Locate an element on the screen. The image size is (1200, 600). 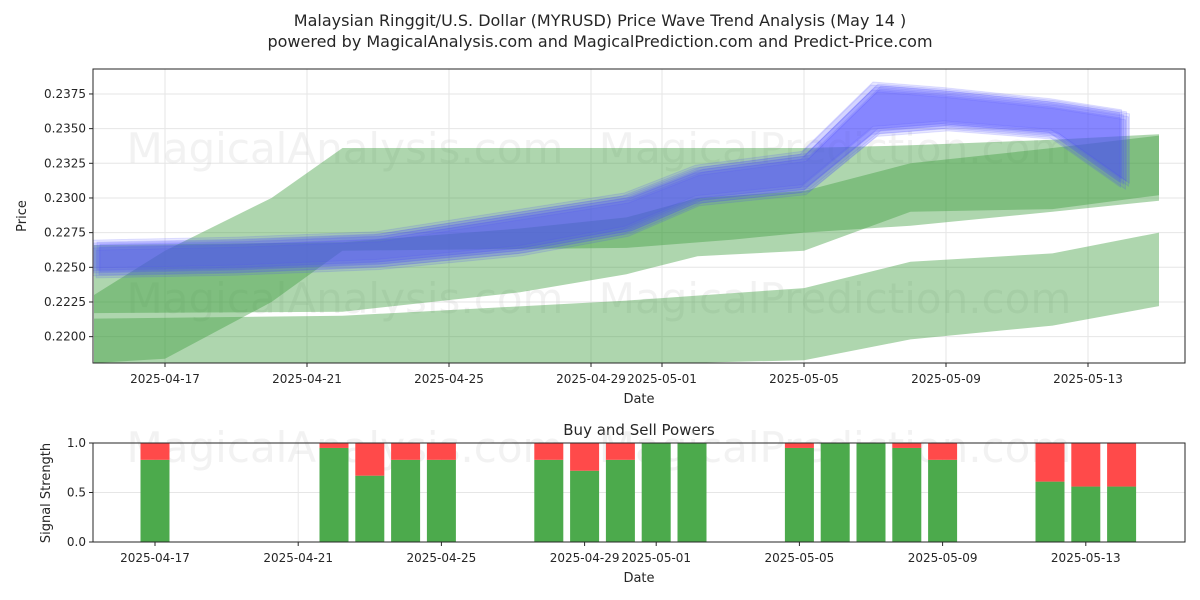
signal-x-axis-label: Date is located at coordinates (638, 578).